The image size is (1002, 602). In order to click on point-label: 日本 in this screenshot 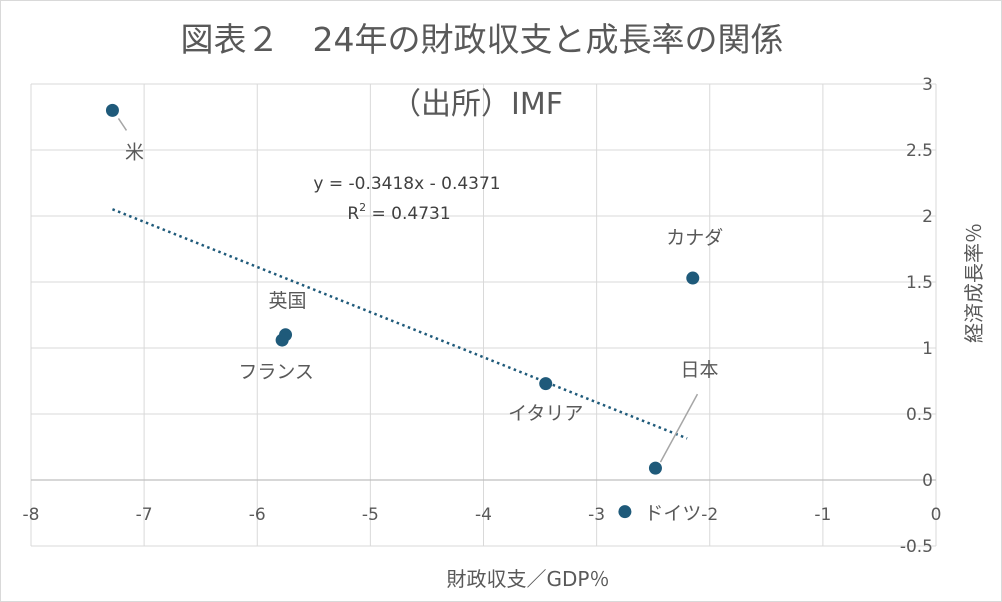, I will do `click(699, 370)`.